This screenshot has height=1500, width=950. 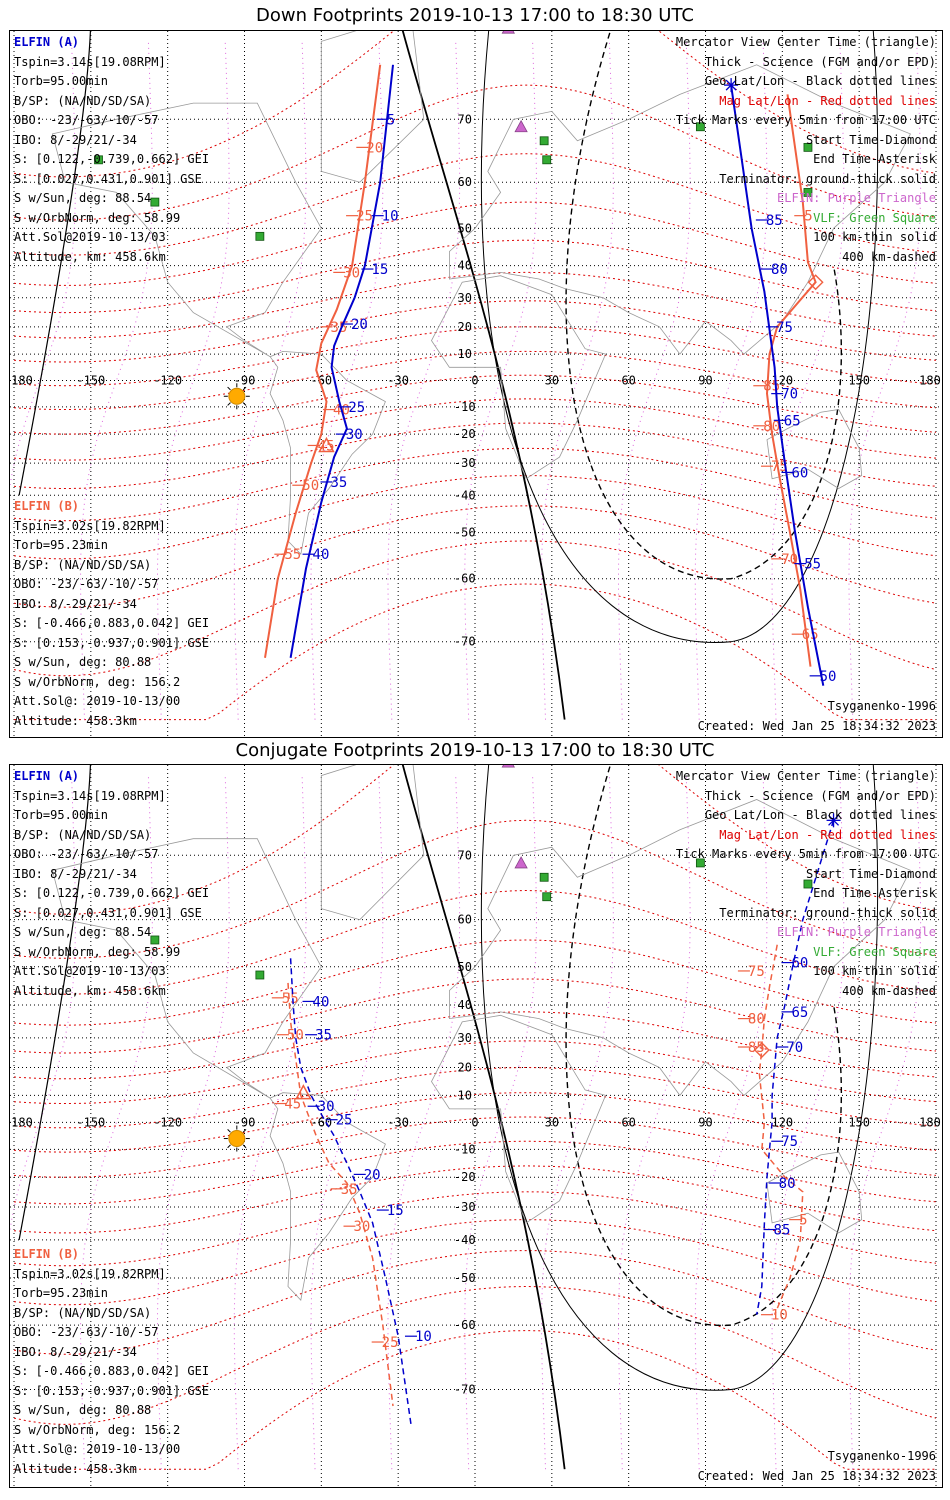 I want to click on created-label: Created: Wed Jan 25 18:34:32 2023, so click(x=816, y=726).